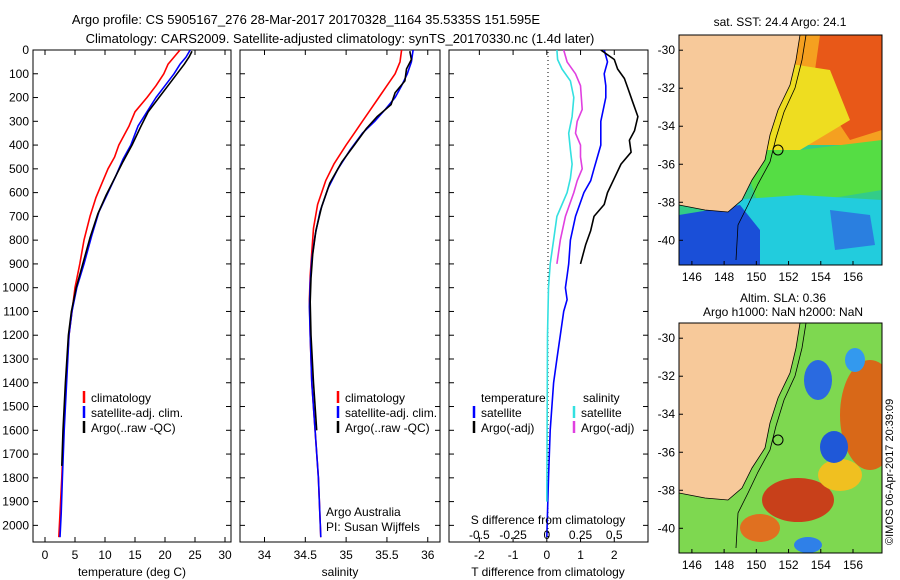 The image size is (900, 580). I want to click on x-tick-label: 34, so click(265, 555).